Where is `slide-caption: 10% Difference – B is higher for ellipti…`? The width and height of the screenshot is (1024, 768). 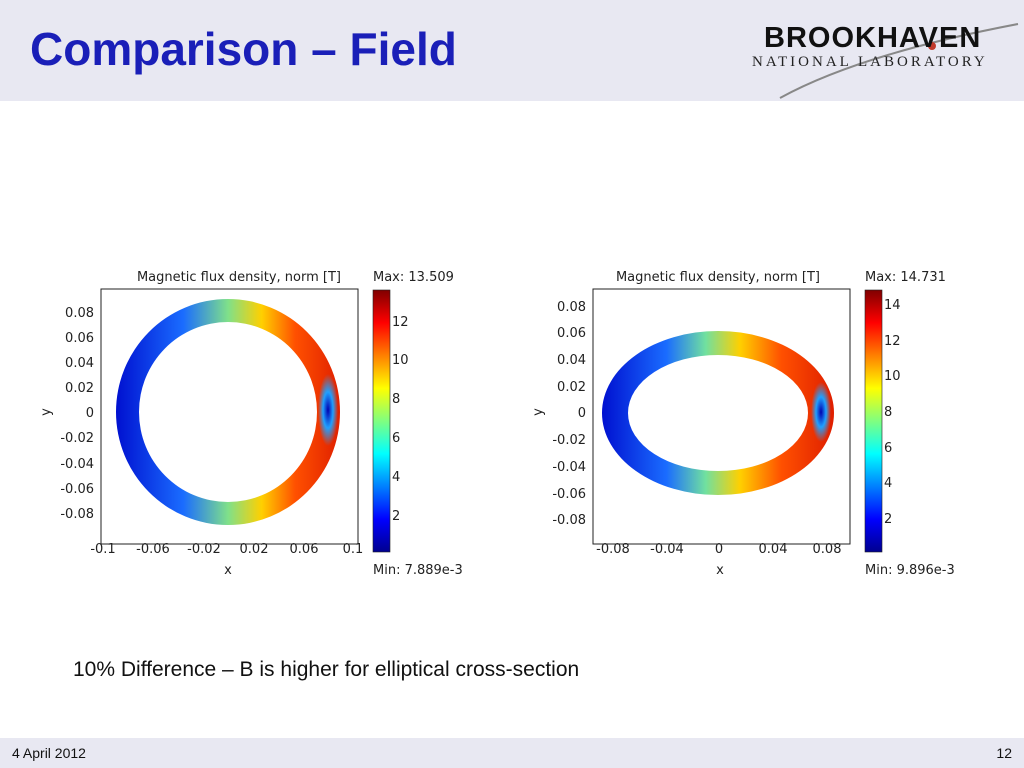
slide-caption: 10% Difference – B is higher for ellipti… is located at coordinates (326, 669).